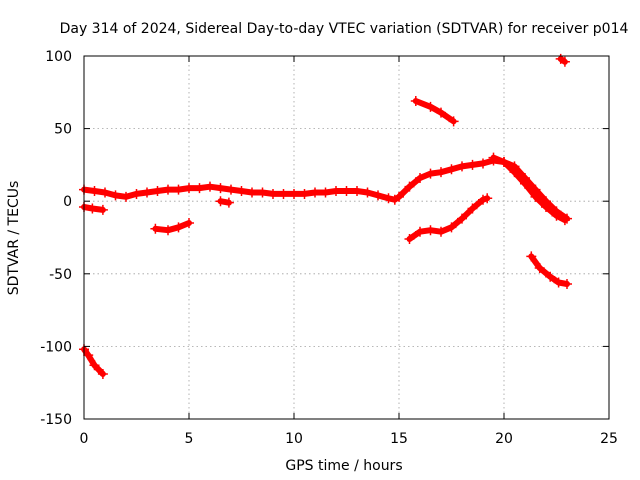 Image resolution: width=640 pixels, height=480 pixels. I want to click on x-tick-label: 15, so click(399, 439).